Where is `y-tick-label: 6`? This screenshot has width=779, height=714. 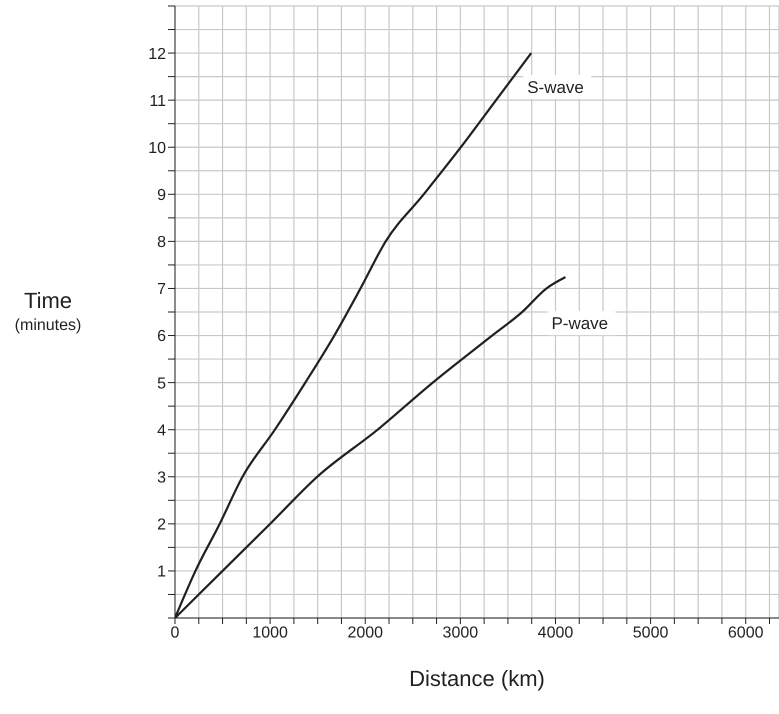 y-tick-label: 6 is located at coordinates (161, 337).